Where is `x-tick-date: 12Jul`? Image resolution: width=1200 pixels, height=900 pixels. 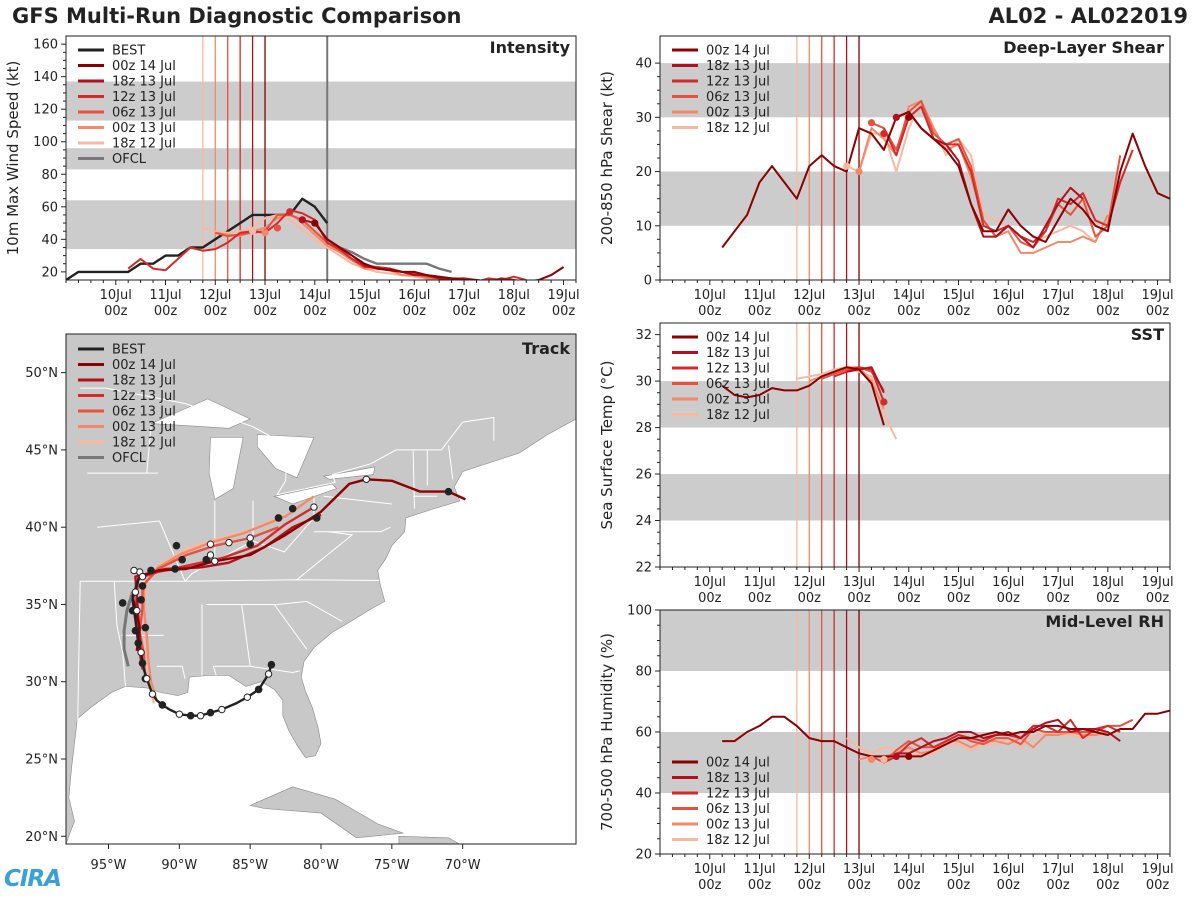 x-tick-date: 12Jul is located at coordinates (809, 582).